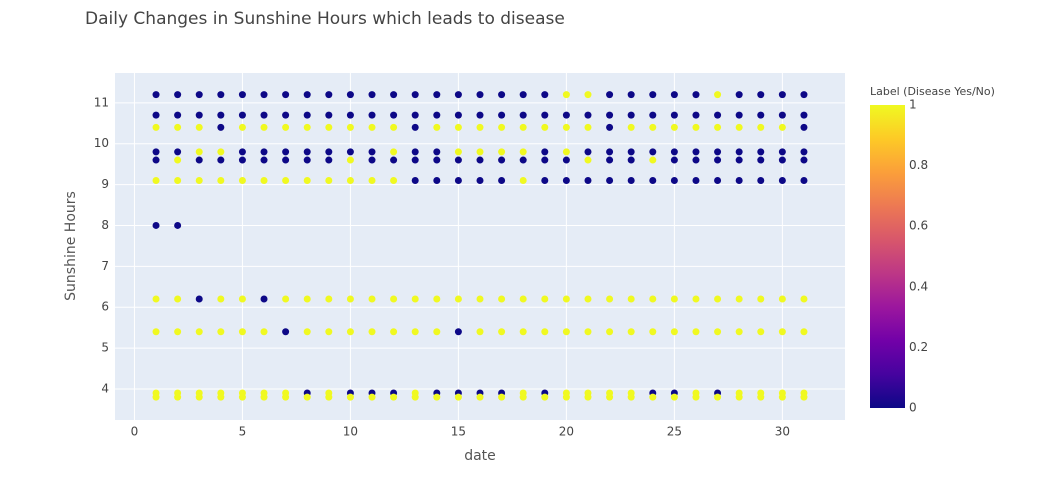 The height and width of the screenshot is (491, 1043). Describe the element at coordinates (480, 456) in the screenshot. I see `x-axis-title: date` at that location.